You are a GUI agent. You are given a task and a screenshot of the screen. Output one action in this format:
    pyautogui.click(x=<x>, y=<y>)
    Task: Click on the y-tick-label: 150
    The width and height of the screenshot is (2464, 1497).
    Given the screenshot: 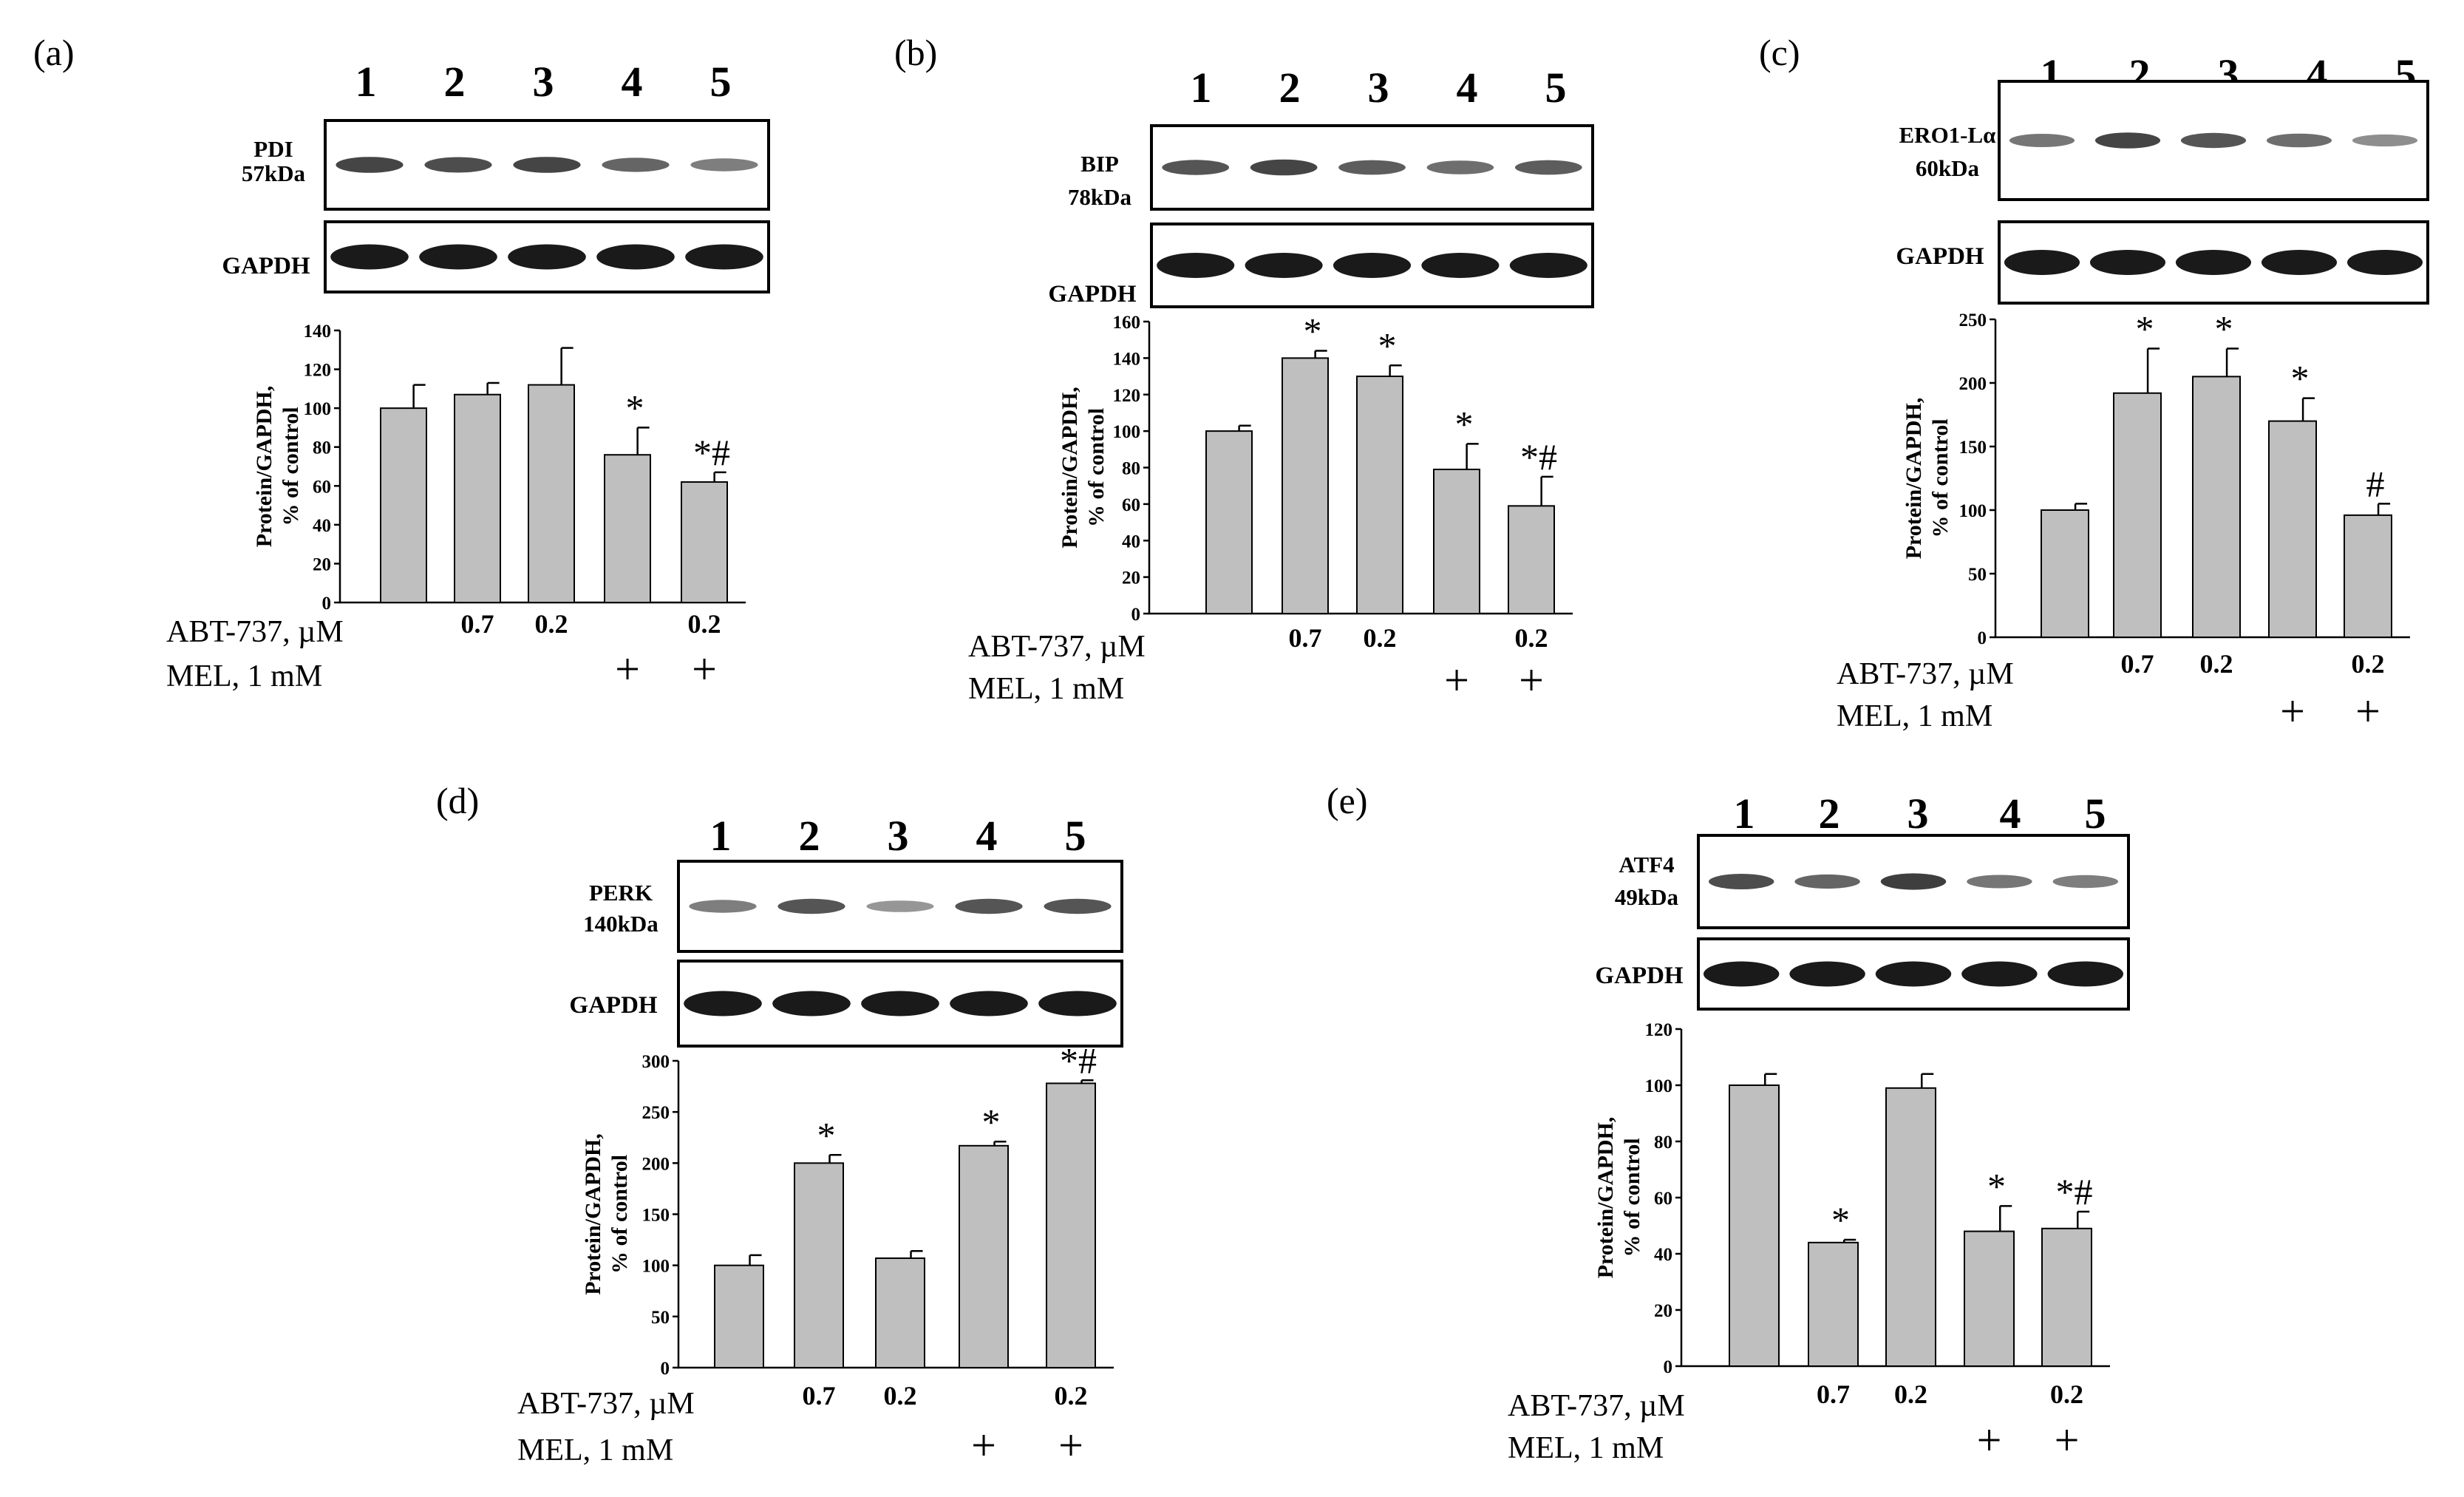 What is the action you would take?
    pyautogui.click(x=656, y=1216)
    